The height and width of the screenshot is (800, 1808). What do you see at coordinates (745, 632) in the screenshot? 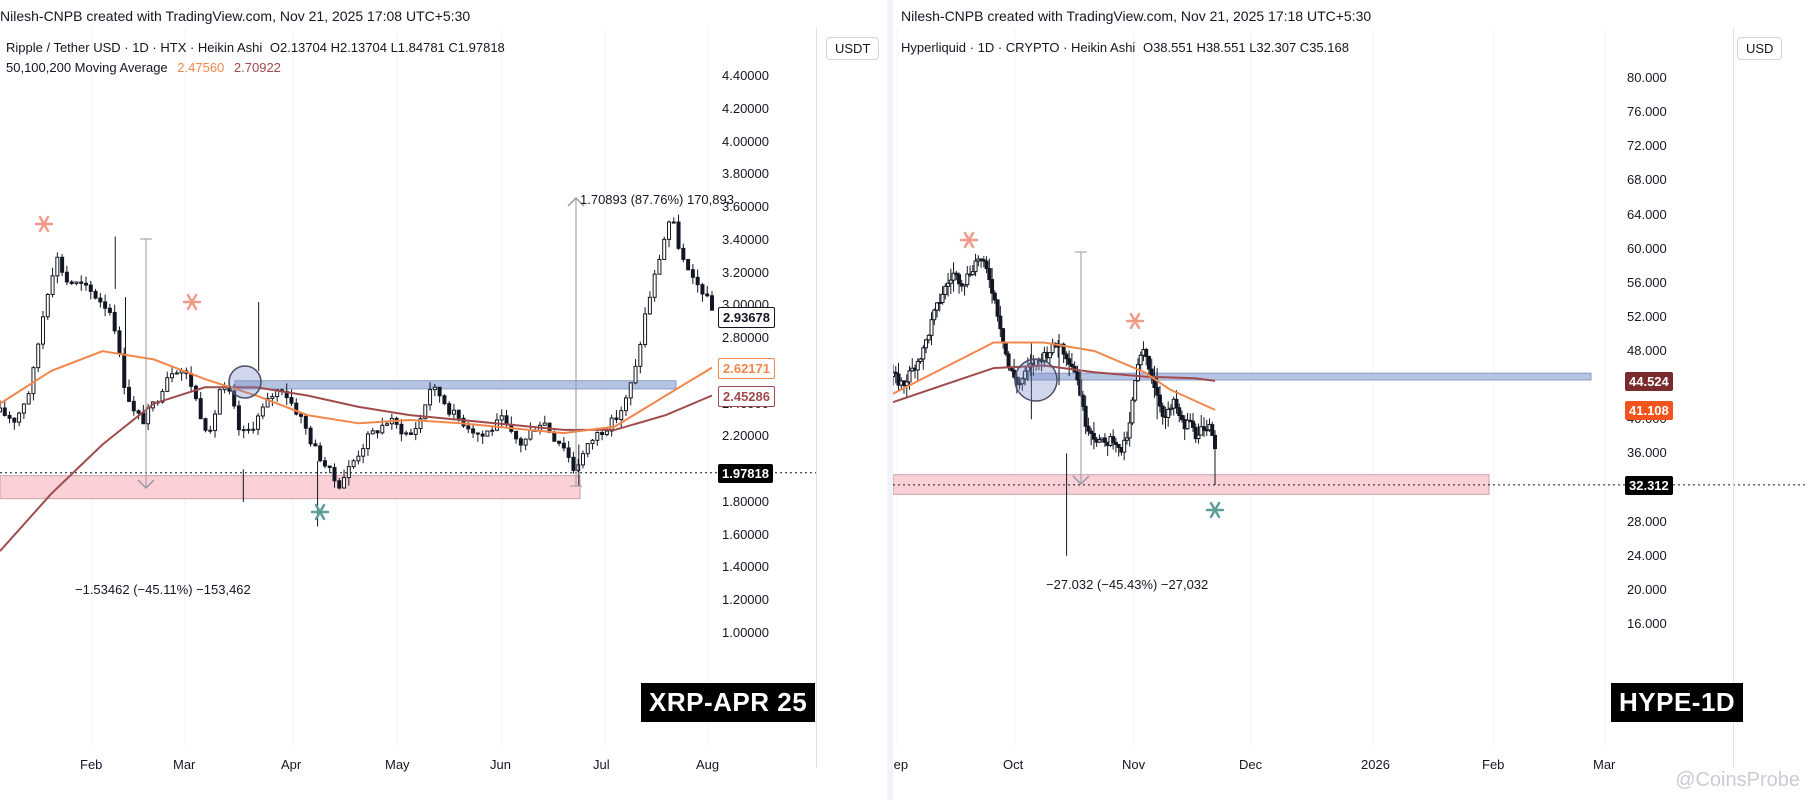
I see `y-axis-tick-label: 1.00000` at bounding box center [745, 632].